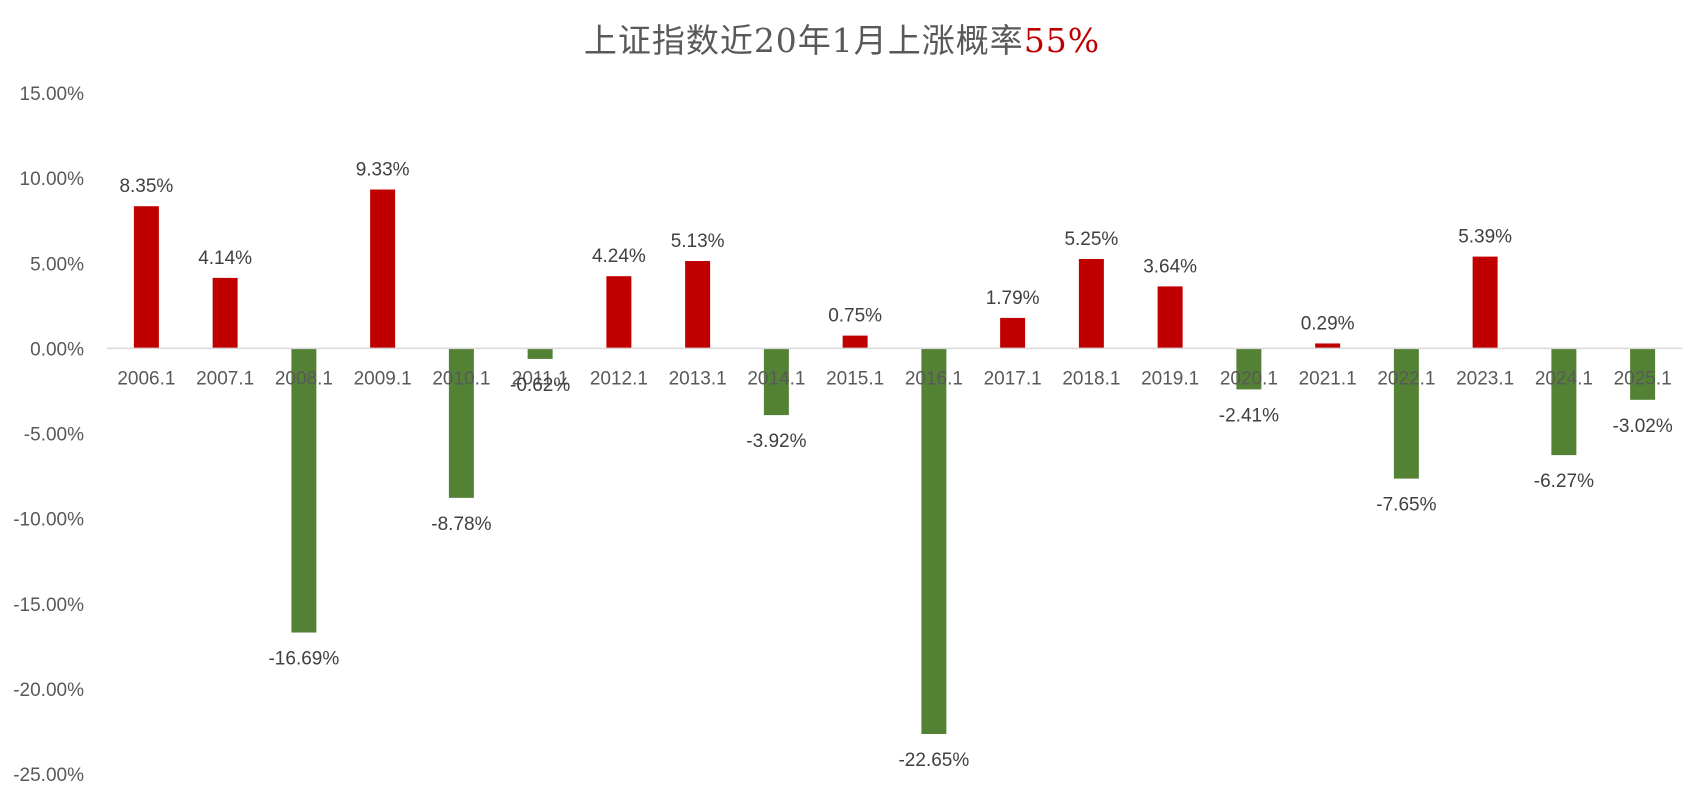  What do you see at coordinates (776, 441) in the screenshot?
I see `data-label: -3.92%` at bounding box center [776, 441].